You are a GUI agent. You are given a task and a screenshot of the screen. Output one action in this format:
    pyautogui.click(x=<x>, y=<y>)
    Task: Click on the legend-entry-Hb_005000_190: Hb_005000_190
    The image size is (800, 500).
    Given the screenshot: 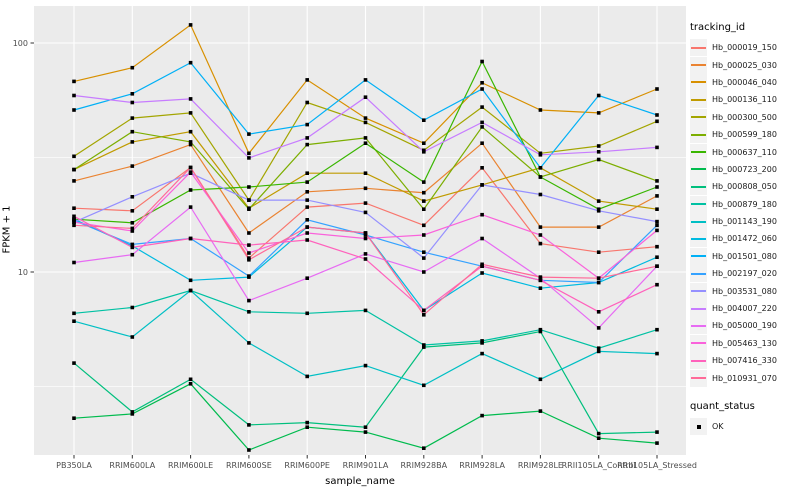 What is the action you would take?
    pyautogui.click(x=744, y=326)
    